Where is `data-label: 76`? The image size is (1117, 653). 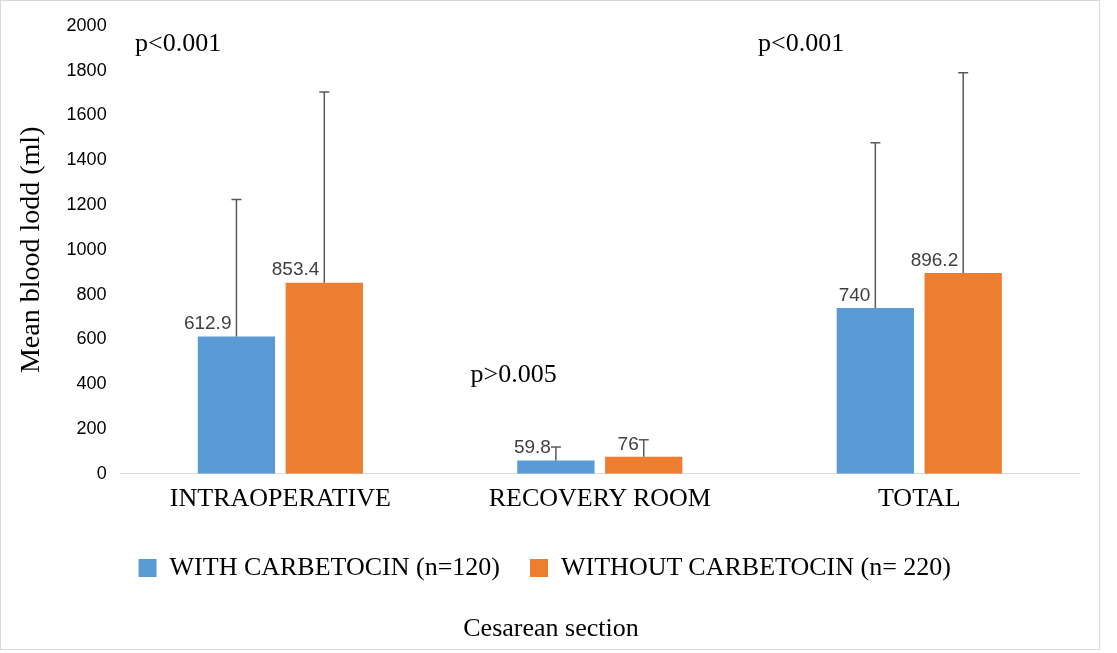
data-label: 76 is located at coordinates (628, 443).